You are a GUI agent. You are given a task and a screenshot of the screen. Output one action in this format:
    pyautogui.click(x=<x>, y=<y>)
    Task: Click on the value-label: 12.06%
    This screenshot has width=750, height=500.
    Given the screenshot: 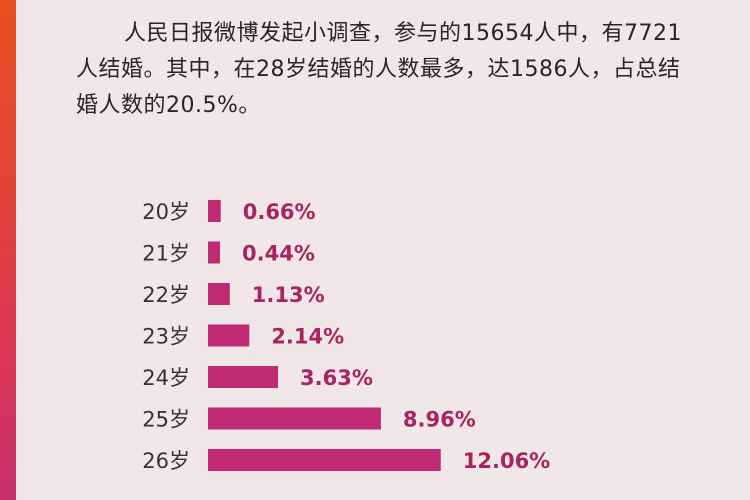 What is the action you would take?
    pyautogui.click(x=506, y=461)
    